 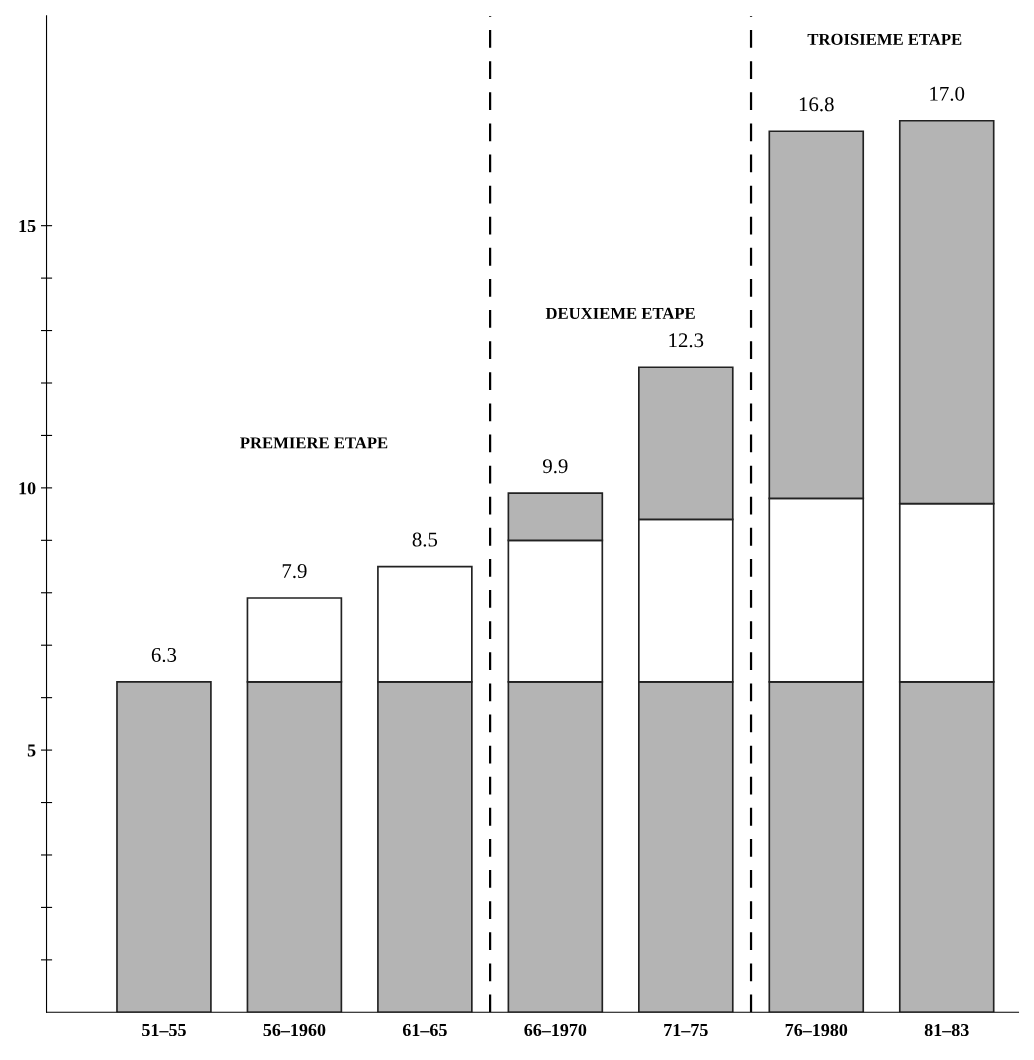 I want to click on total-label: 12.3, so click(x=686, y=340).